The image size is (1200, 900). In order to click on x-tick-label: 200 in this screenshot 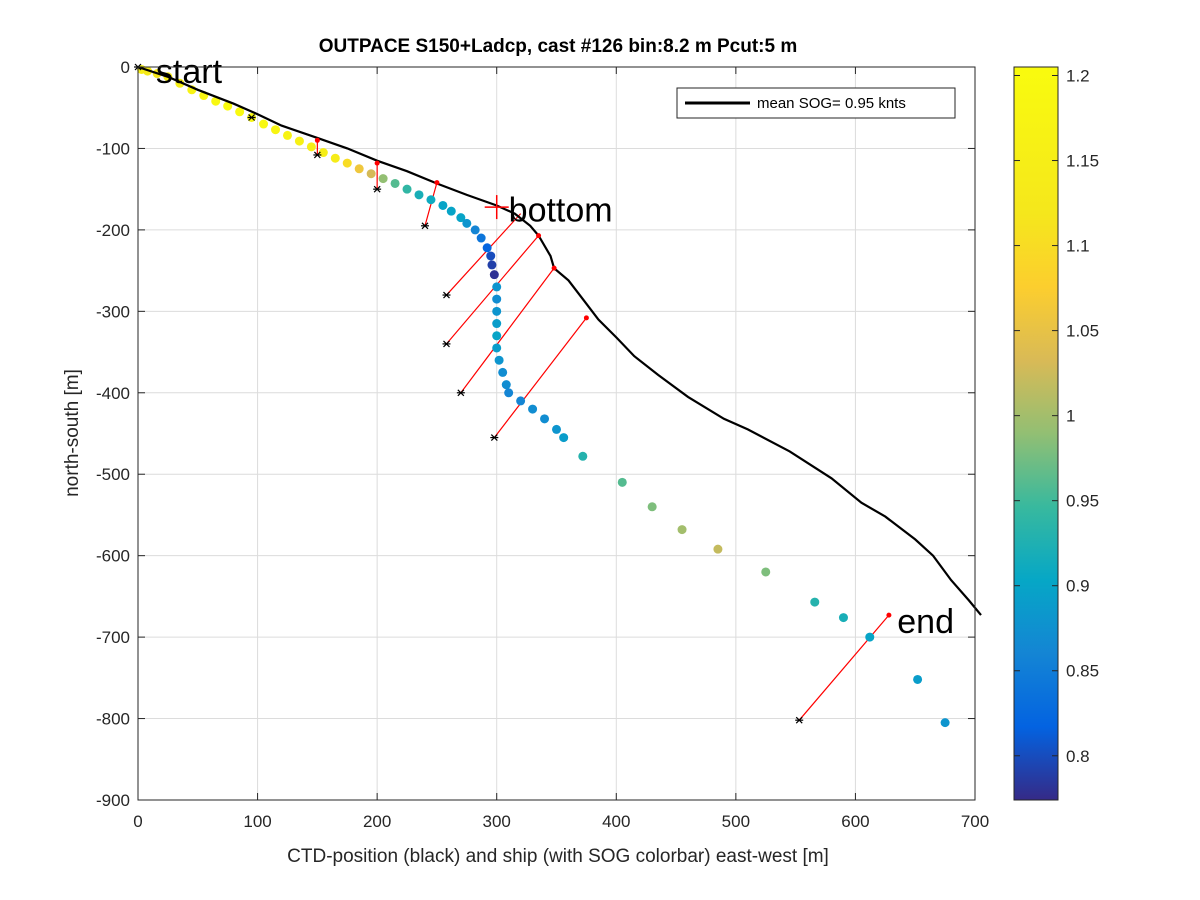, I will do `click(377, 821)`.